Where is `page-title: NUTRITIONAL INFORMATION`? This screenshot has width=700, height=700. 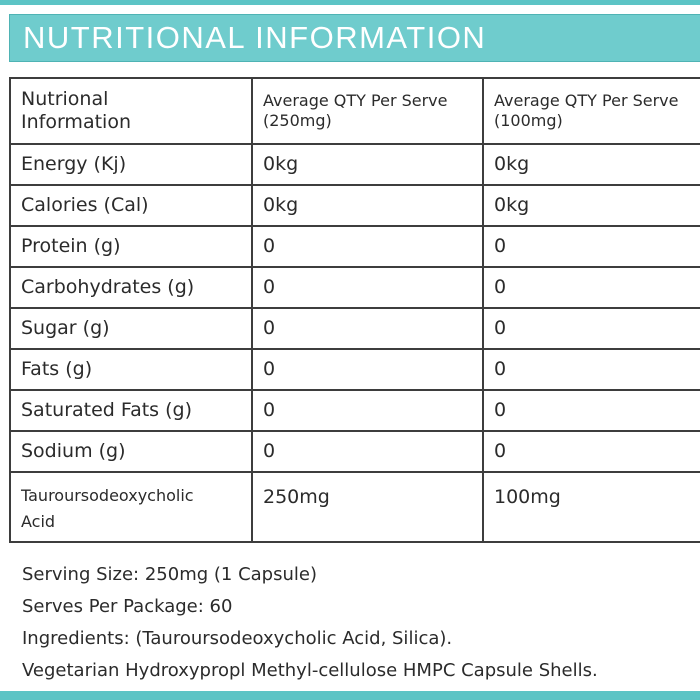
page-title: NUTRITIONAL INFORMATION is located at coordinates (255, 37).